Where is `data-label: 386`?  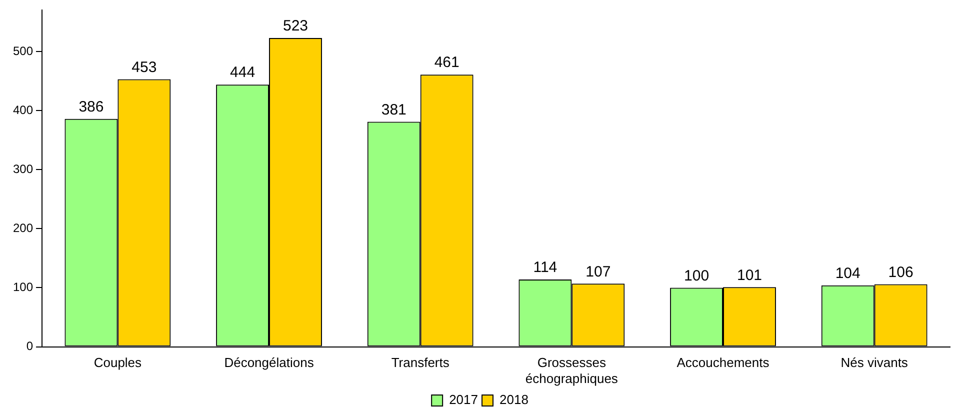
data-label: 386 is located at coordinates (91, 107).